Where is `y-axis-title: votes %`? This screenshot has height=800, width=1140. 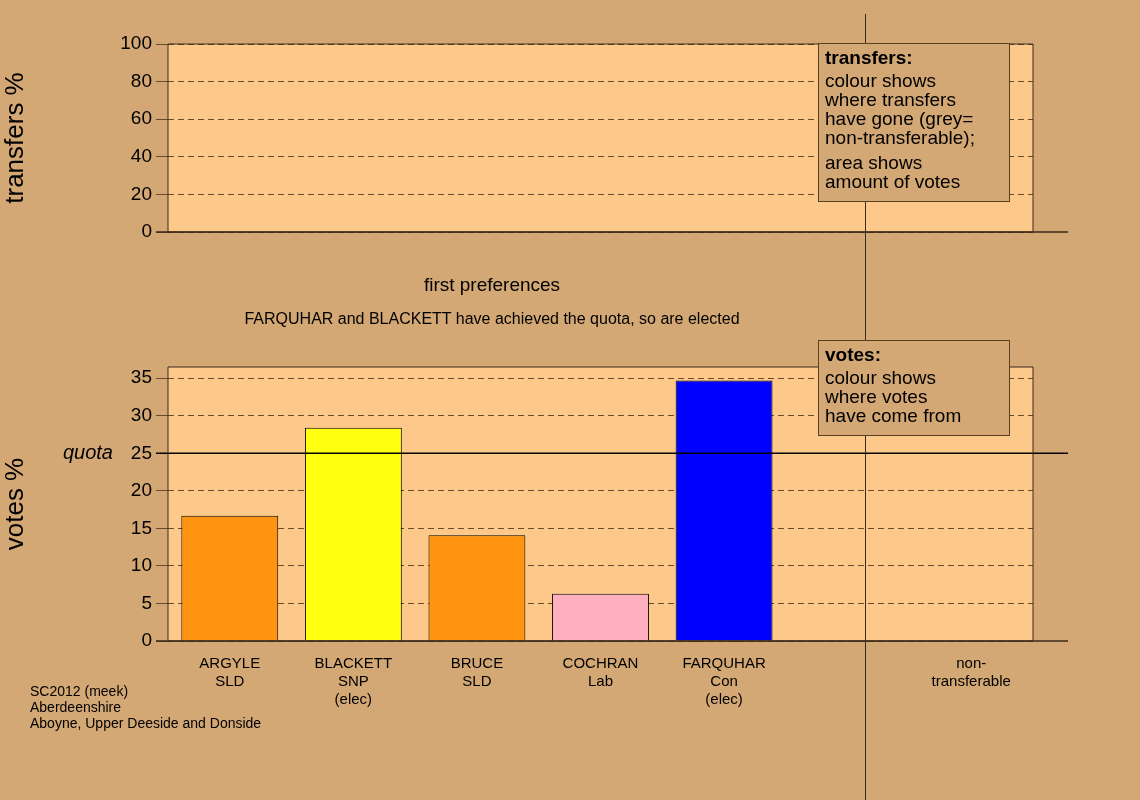
y-axis-title: votes % is located at coordinates (14, 504).